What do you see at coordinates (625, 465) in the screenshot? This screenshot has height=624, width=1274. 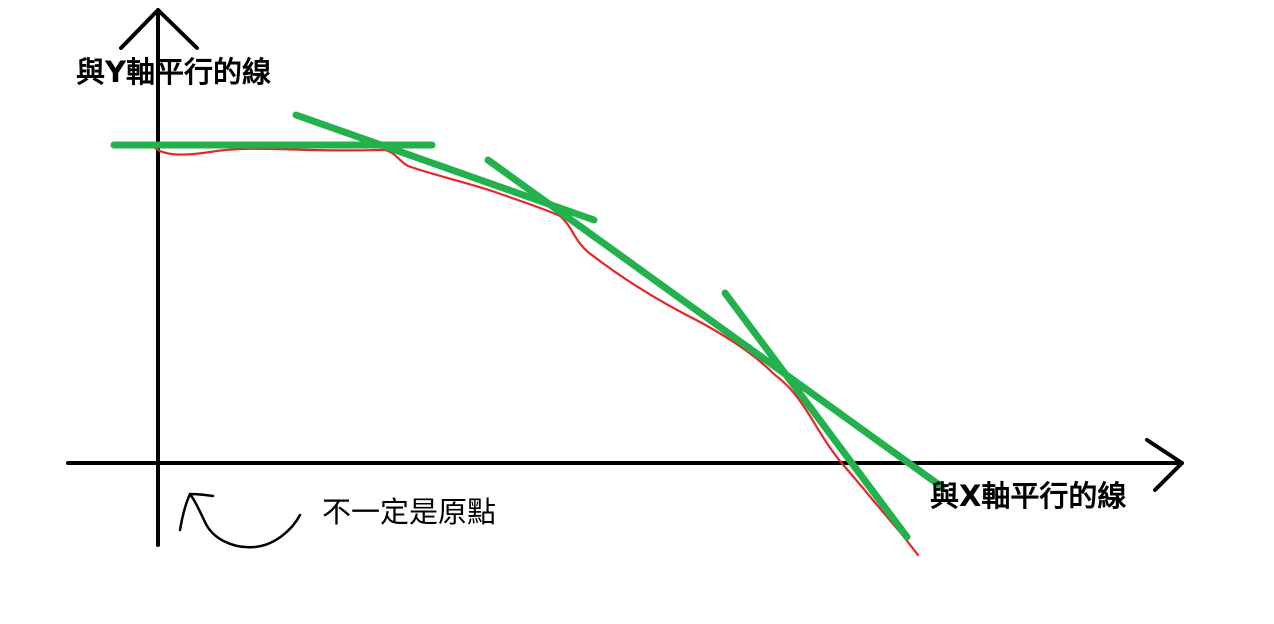 I see `x-axis` at bounding box center [625, 465].